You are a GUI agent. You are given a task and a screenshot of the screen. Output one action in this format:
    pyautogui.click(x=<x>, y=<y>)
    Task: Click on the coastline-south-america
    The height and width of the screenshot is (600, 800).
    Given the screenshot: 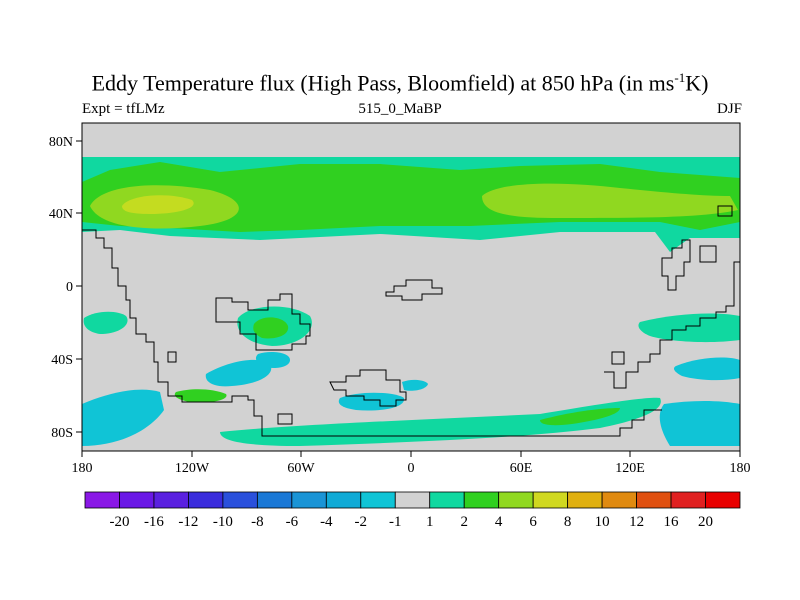 What is the action you would take?
    pyautogui.click(x=263, y=322)
    